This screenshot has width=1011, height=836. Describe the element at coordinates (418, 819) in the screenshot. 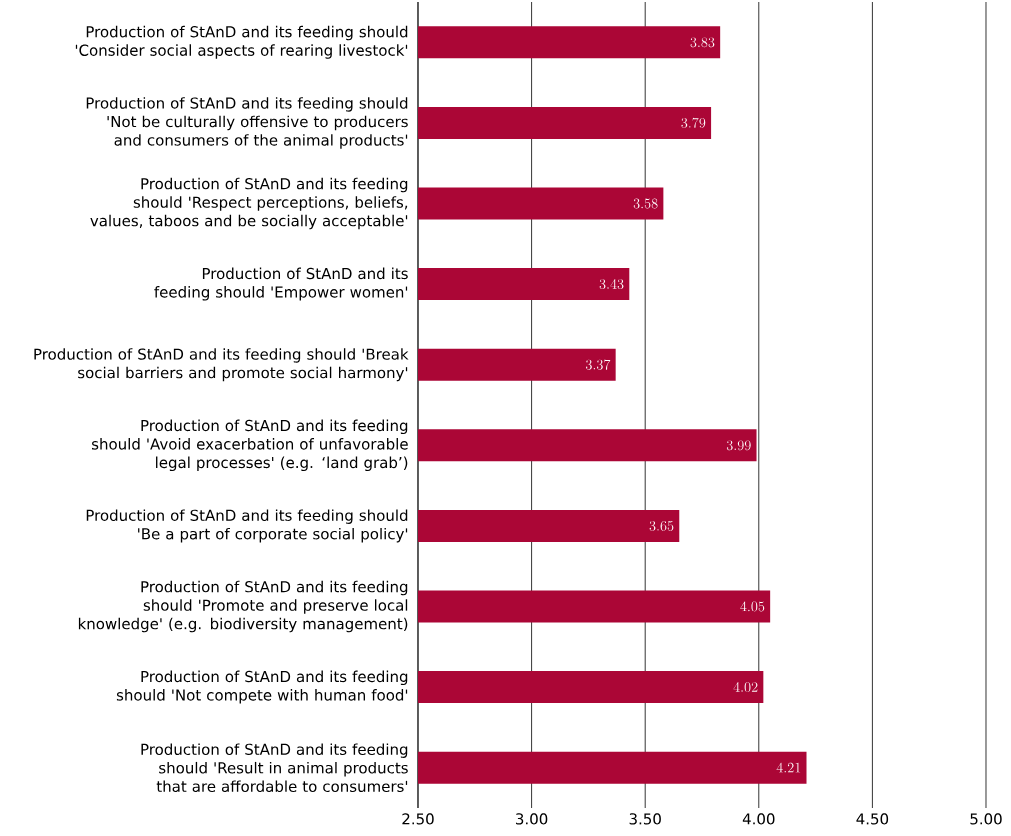

I see `x-tick-label: 2.50` at that location.